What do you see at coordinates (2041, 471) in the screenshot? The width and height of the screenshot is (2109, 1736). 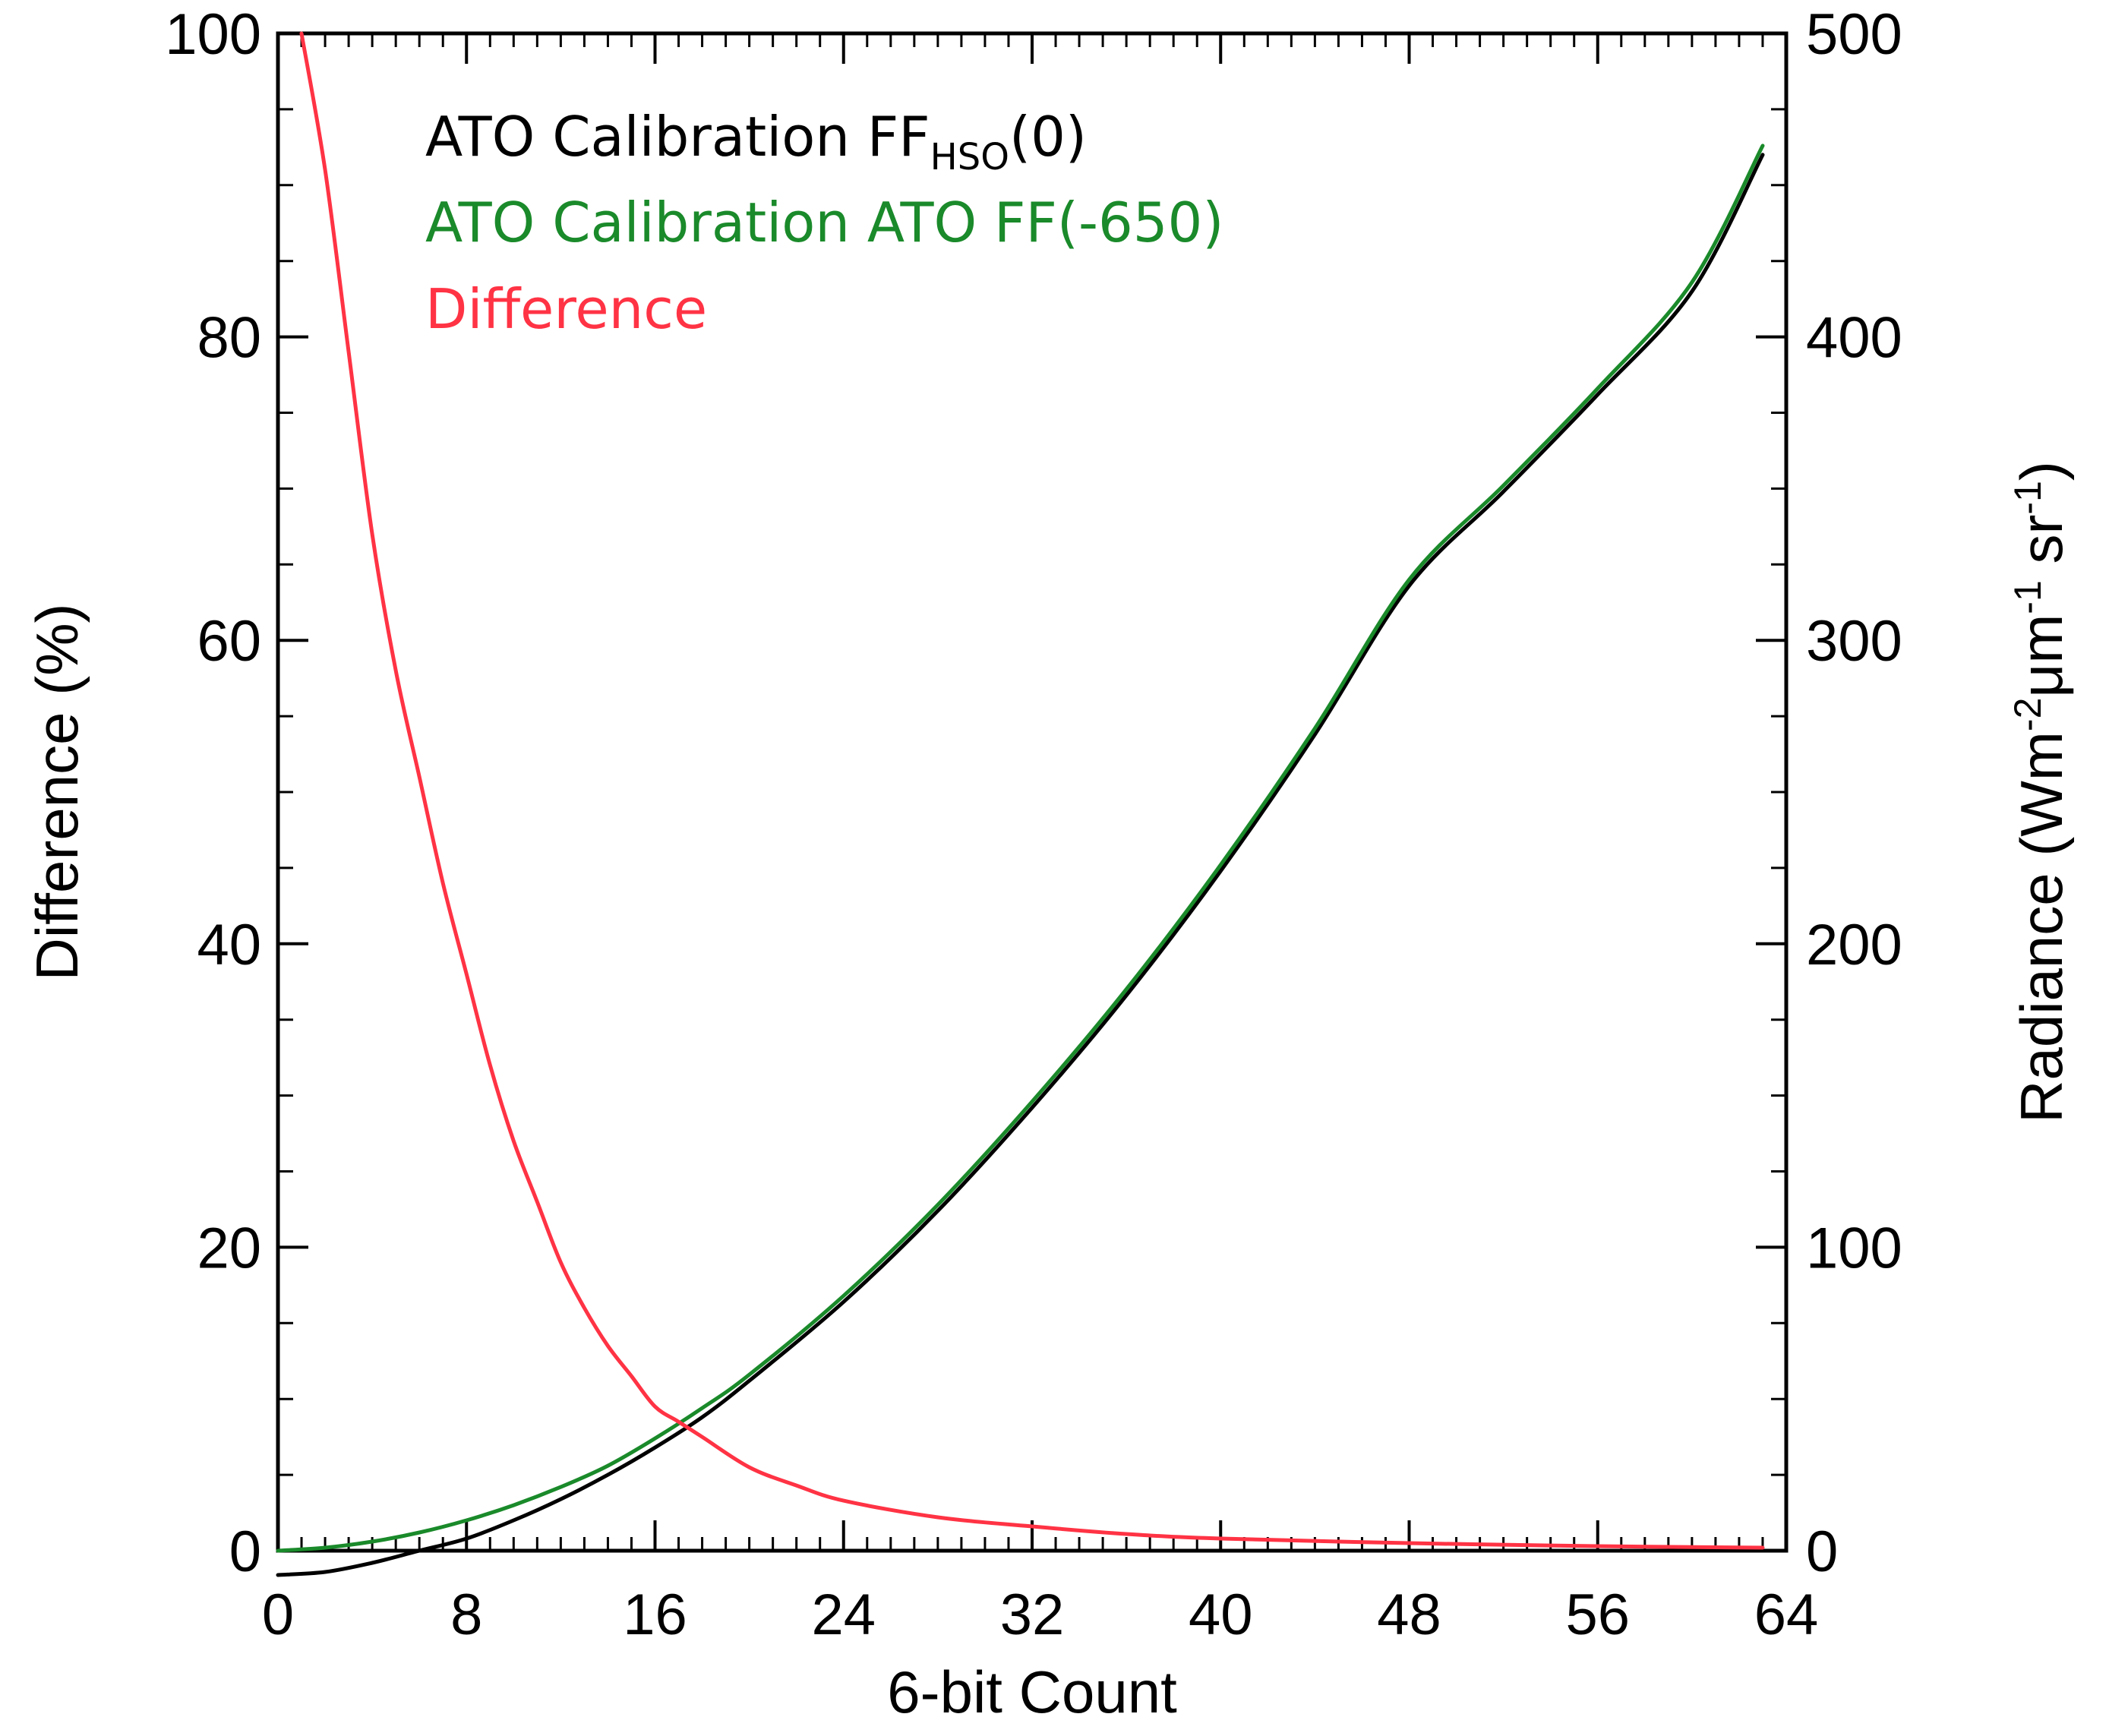 I see `y-right-title-end: )` at bounding box center [2041, 471].